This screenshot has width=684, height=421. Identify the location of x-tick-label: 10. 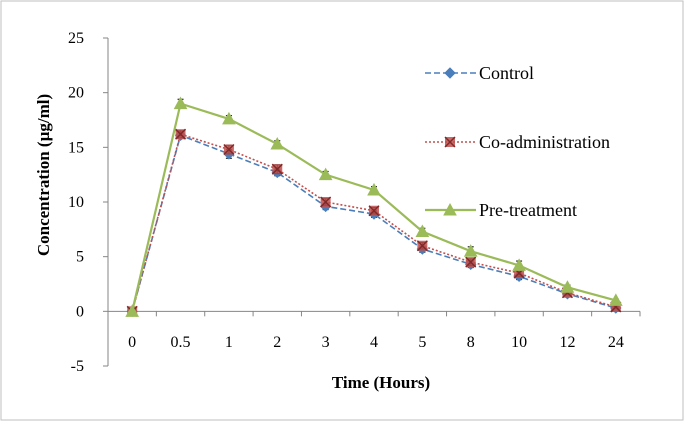
(519, 342).